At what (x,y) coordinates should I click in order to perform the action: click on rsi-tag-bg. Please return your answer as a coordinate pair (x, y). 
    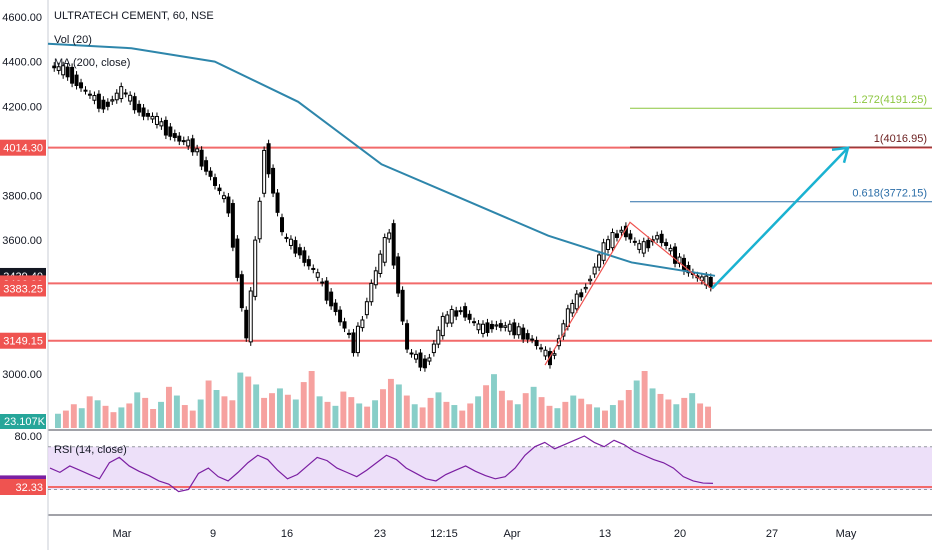
    Looking at the image, I should click on (23, 487).